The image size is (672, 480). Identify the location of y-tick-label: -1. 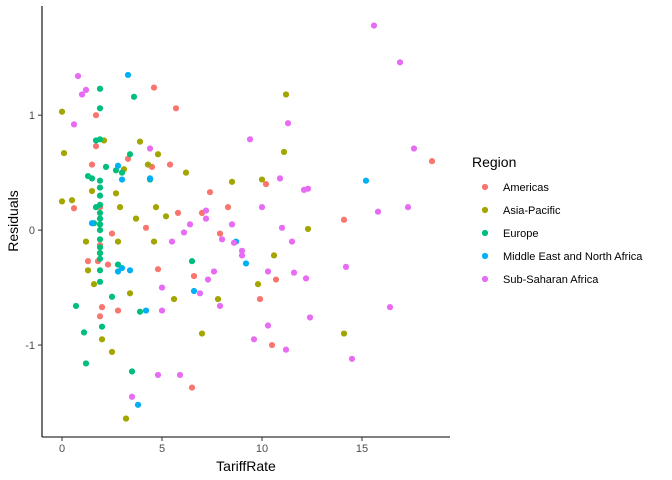
(30, 346).